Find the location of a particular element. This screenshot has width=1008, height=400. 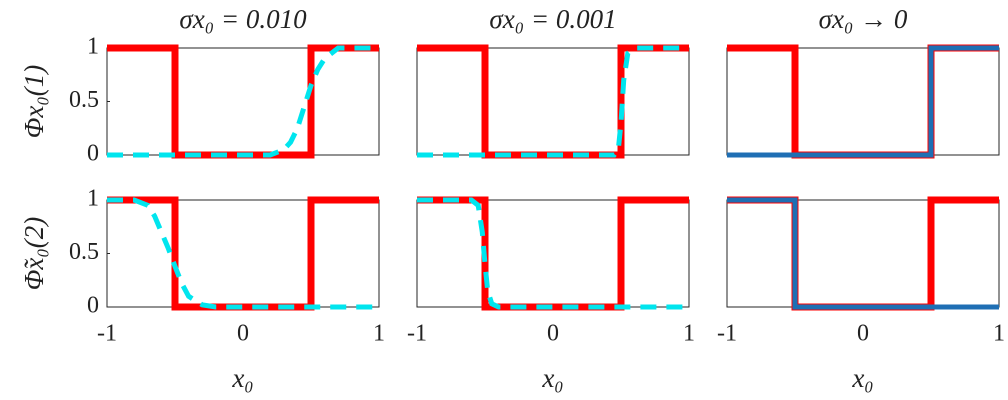

y-axis-label: Φx₀(1) is located at coordinates (34, 101).